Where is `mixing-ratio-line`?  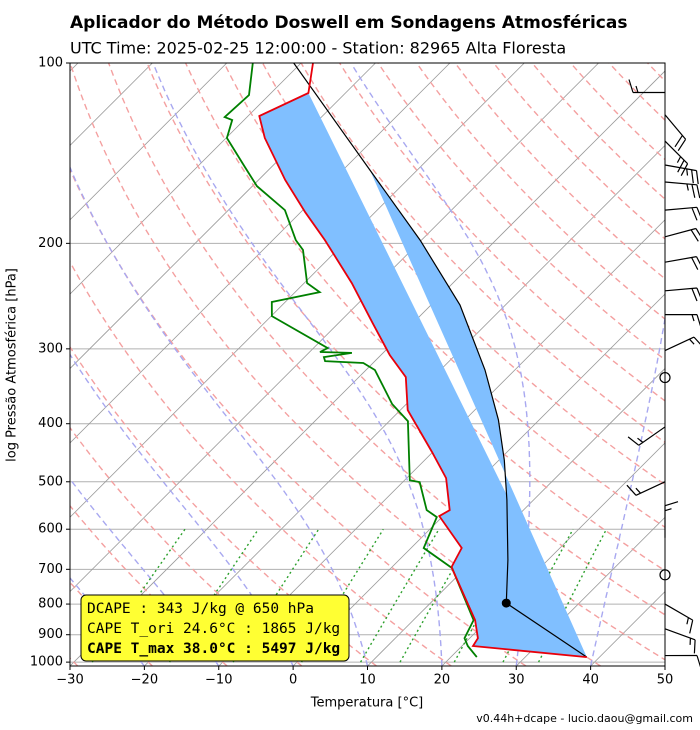
mixing-ratio-line is located at coordinates (399, 595).